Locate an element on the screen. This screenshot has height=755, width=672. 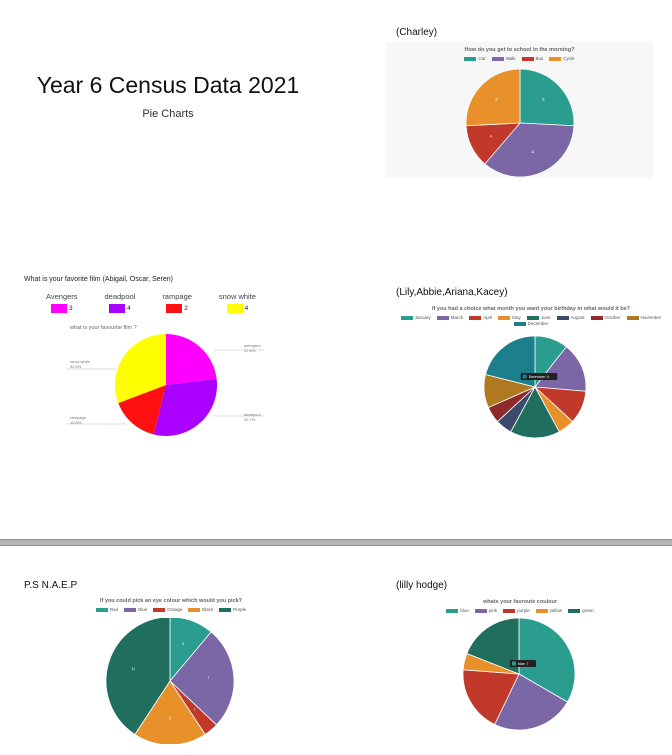
pie-slice-black is located at coordinates (170, 712).